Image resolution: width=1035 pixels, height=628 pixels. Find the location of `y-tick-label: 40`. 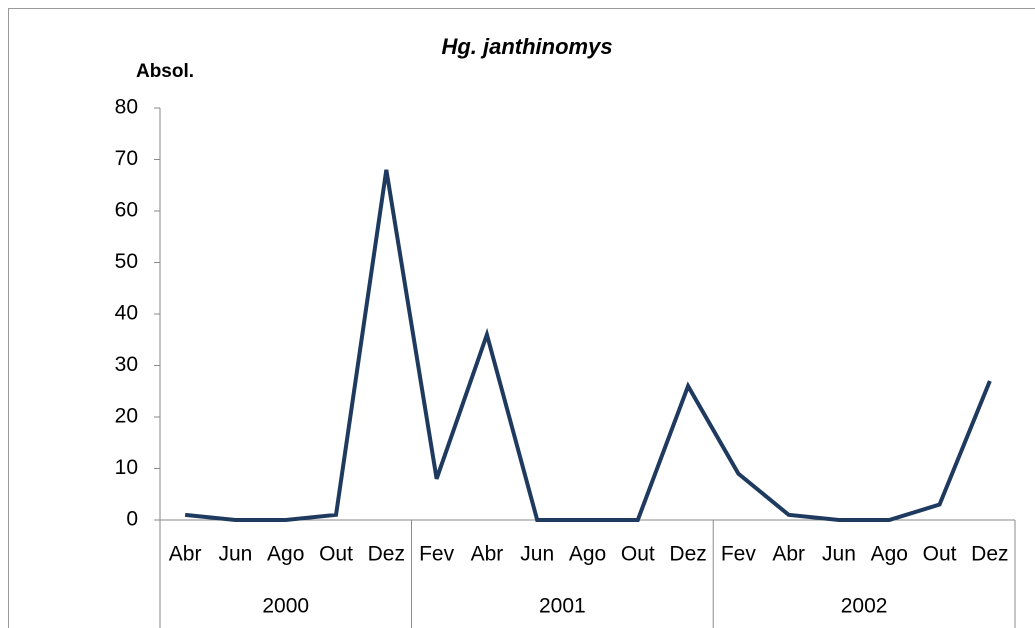

y-tick-label: 40 is located at coordinates (126, 313).